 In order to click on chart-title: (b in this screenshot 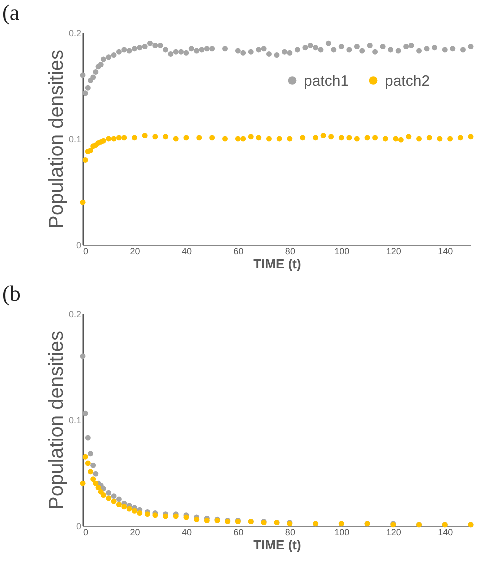, I will do `click(11, 293)`.